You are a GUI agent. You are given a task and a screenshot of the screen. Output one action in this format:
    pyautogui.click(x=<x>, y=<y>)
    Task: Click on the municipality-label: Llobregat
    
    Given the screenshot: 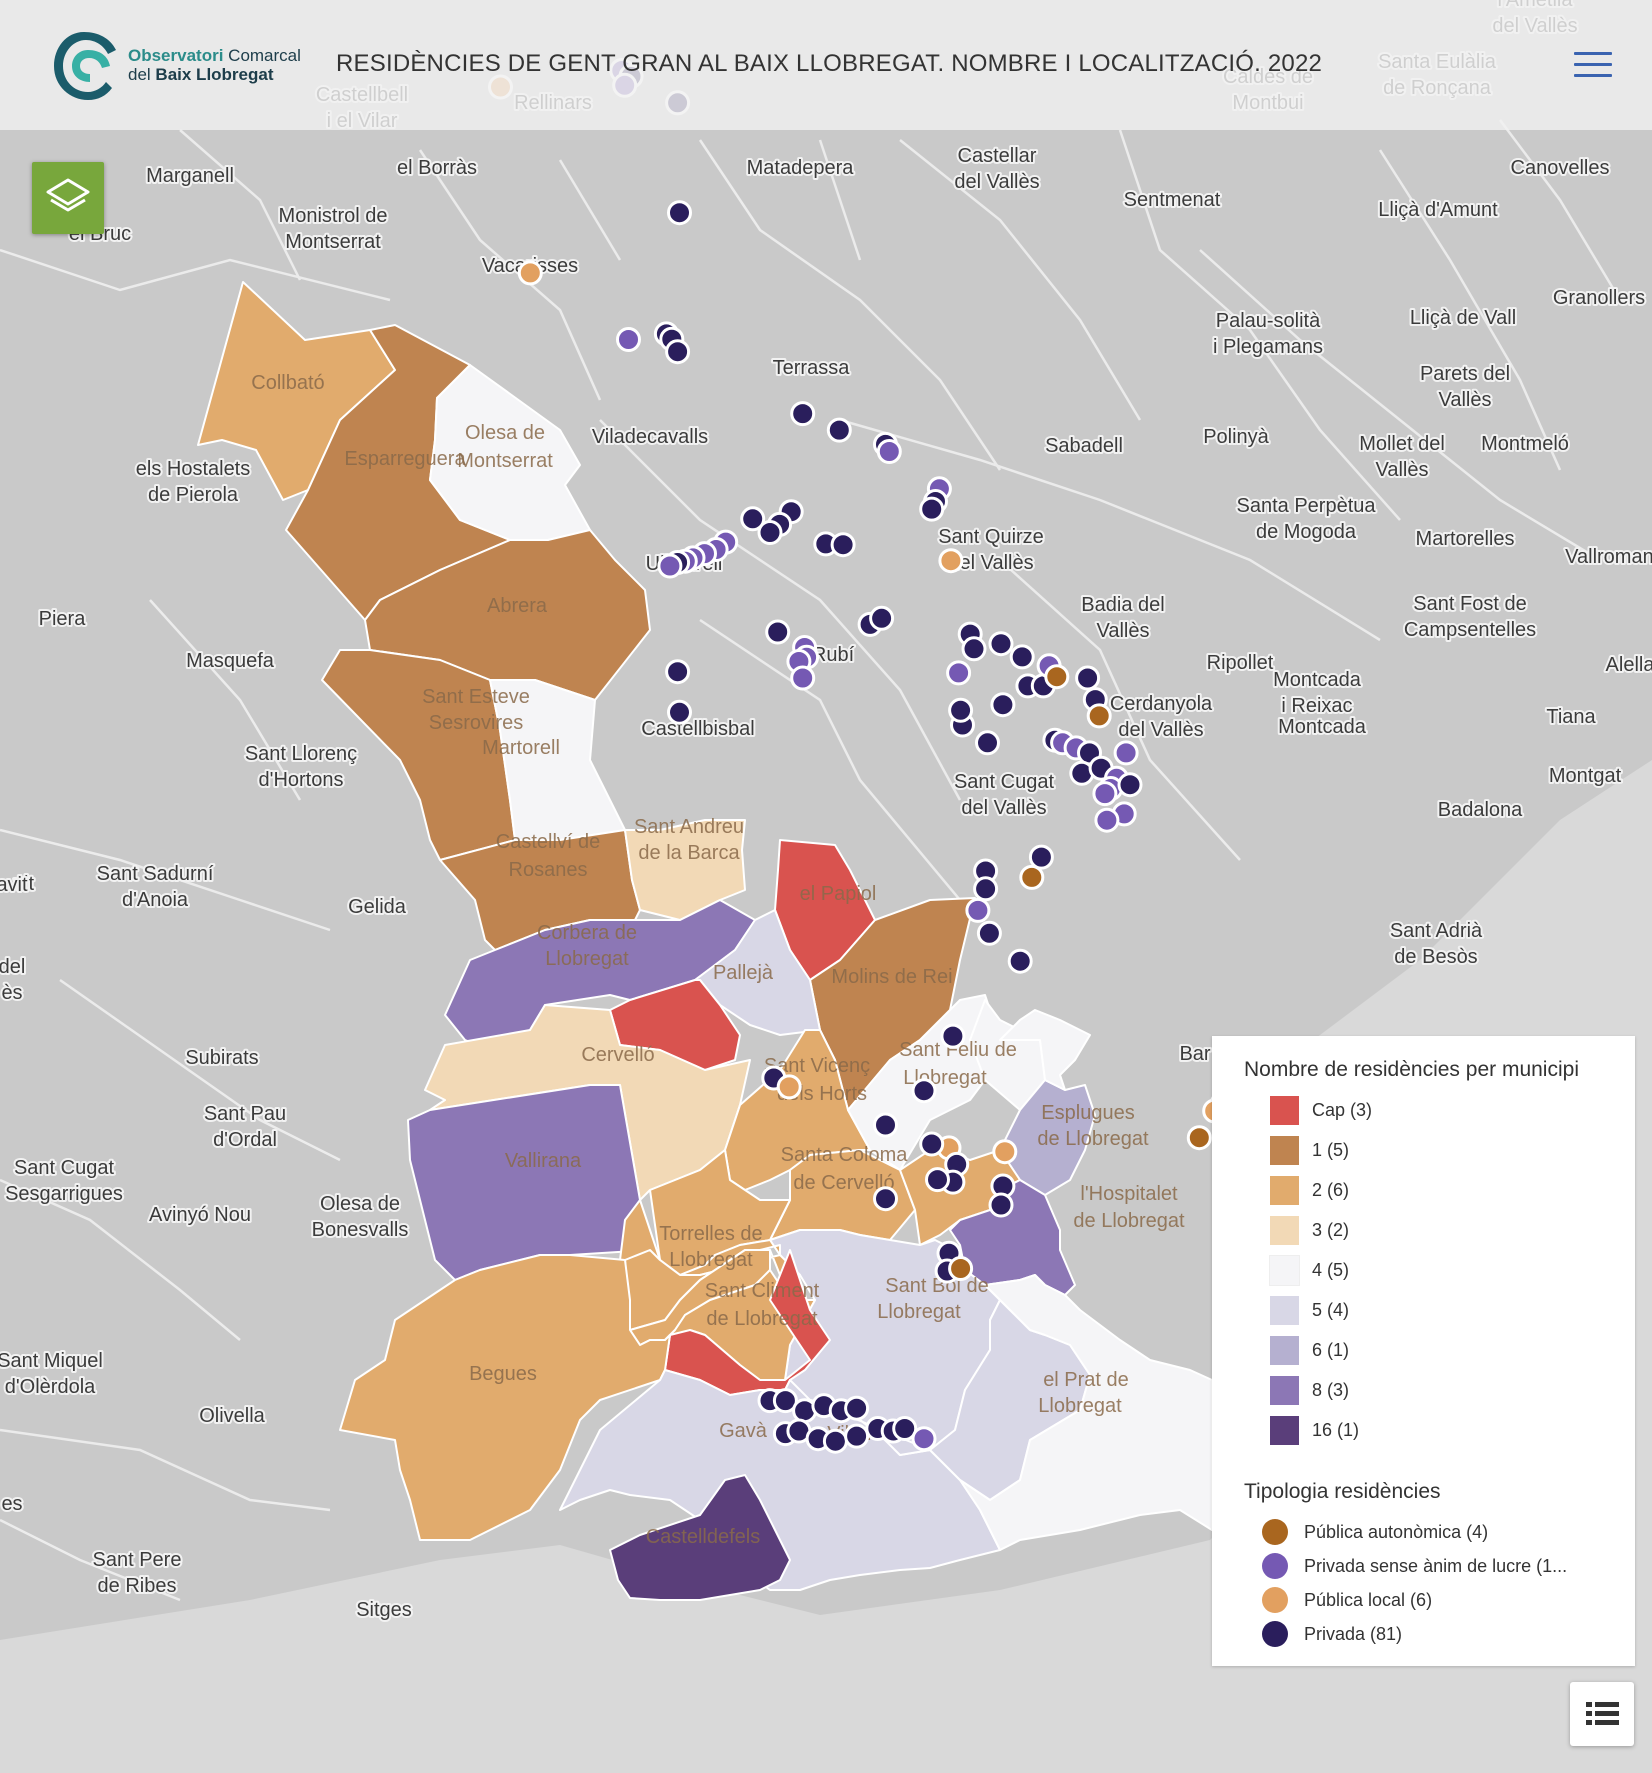 What is the action you would take?
    pyautogui.click(x=919, y=1312)
    